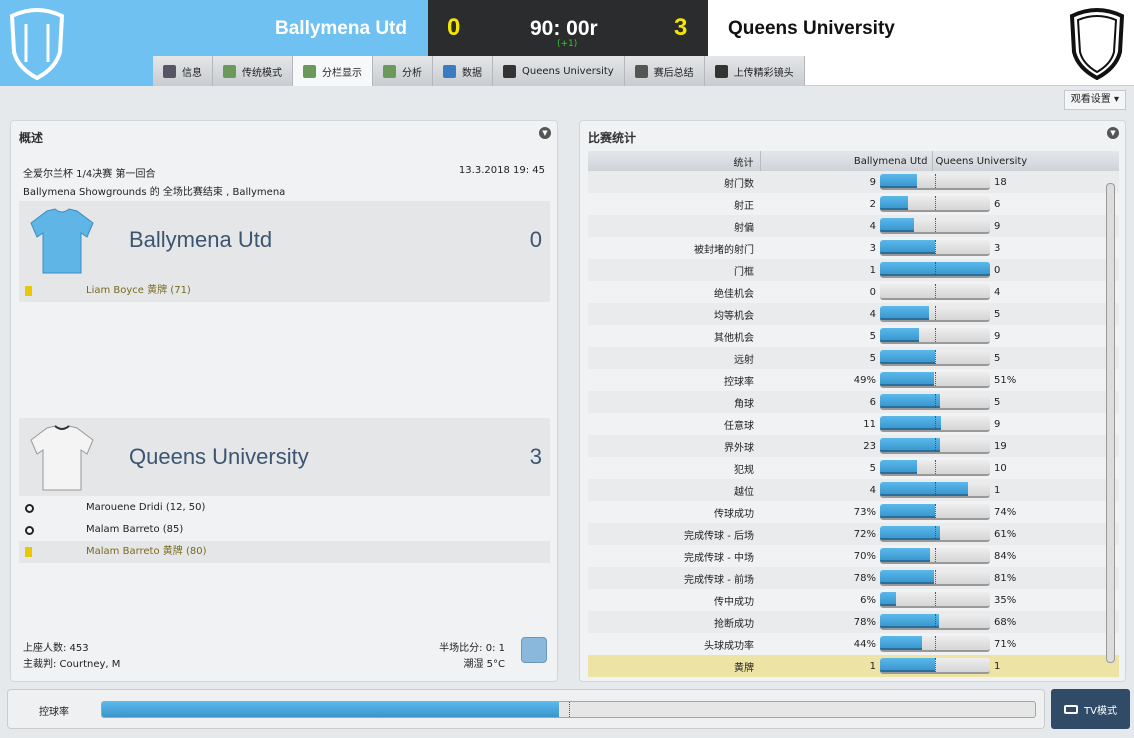 The height and width of the screenshot is (738, 1134). Describe the element at coordinates (864, 622) in the screenshot. I see `stat-home-value: 78%` at that location.